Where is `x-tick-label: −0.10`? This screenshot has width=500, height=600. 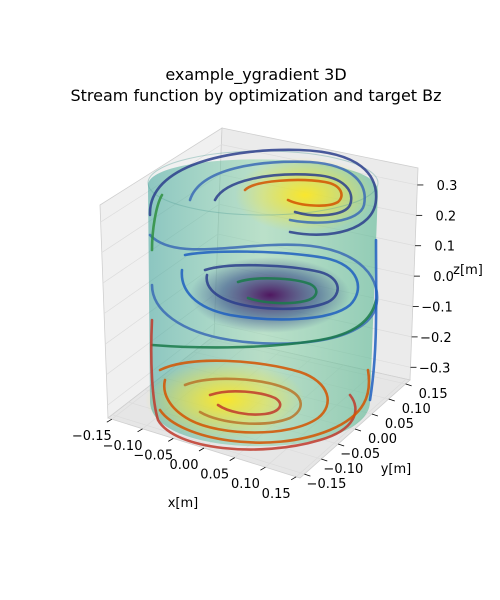
x-tick-label: −0.10 is located at coordinates (123, 446).